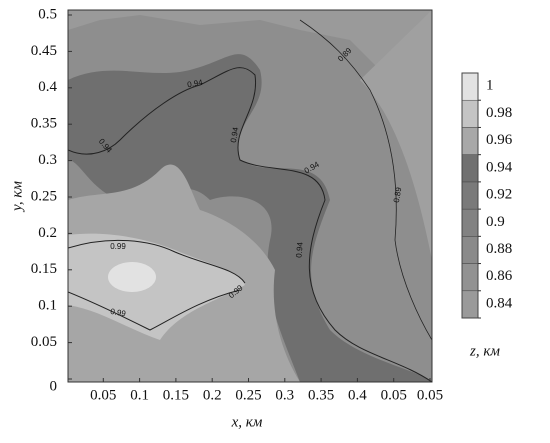 The image size is (550, 443). I want to click on y-tick-label: 0.1, so click(47, 306).